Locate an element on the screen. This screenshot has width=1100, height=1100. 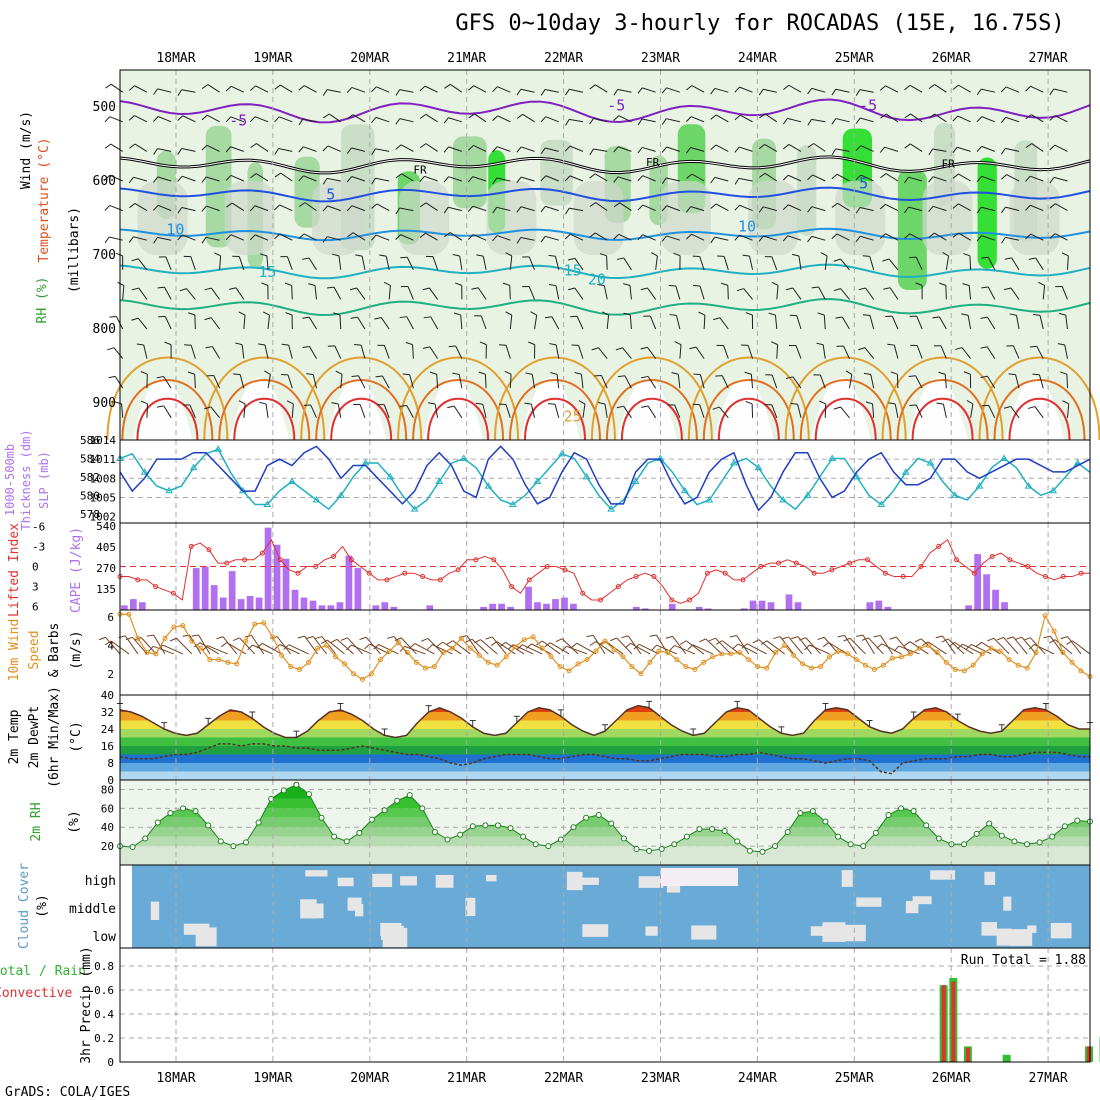
contour-label: 15 is located at coordinates (267, 272).